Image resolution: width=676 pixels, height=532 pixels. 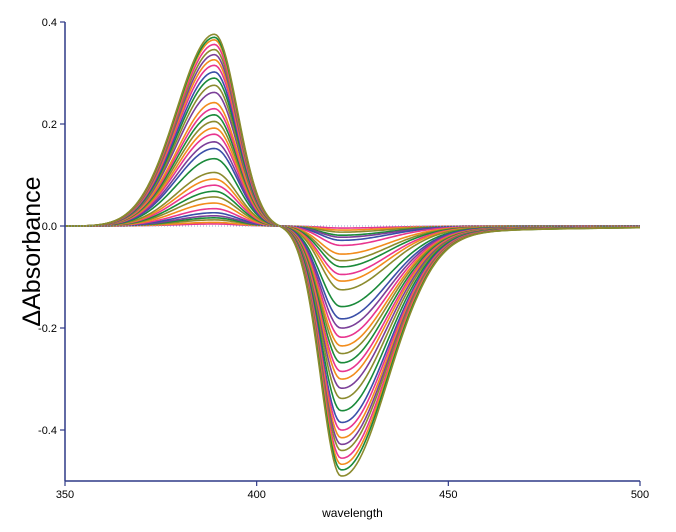 I want to click on x-tick-label: 350, so click(x=65, y=495).